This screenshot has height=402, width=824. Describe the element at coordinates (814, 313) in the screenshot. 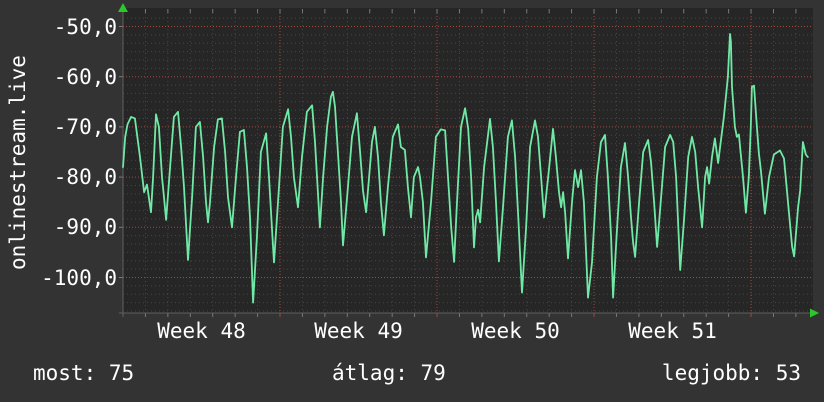

I see `x-axis-arrow-icon` at that location.